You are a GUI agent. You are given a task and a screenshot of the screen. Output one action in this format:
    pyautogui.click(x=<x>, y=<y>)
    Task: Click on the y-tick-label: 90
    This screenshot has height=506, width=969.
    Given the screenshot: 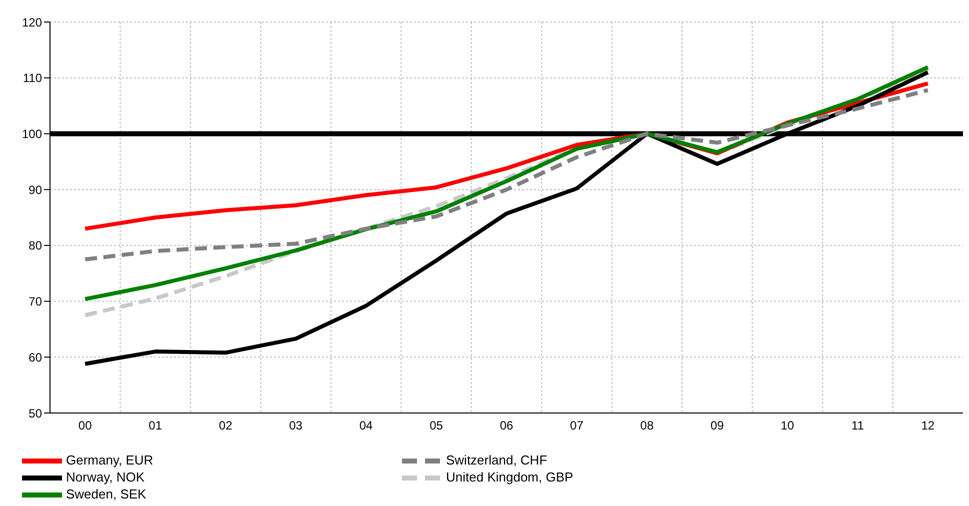 What is the action you would take?
    pyautogui.click(x=35, y=189)
    